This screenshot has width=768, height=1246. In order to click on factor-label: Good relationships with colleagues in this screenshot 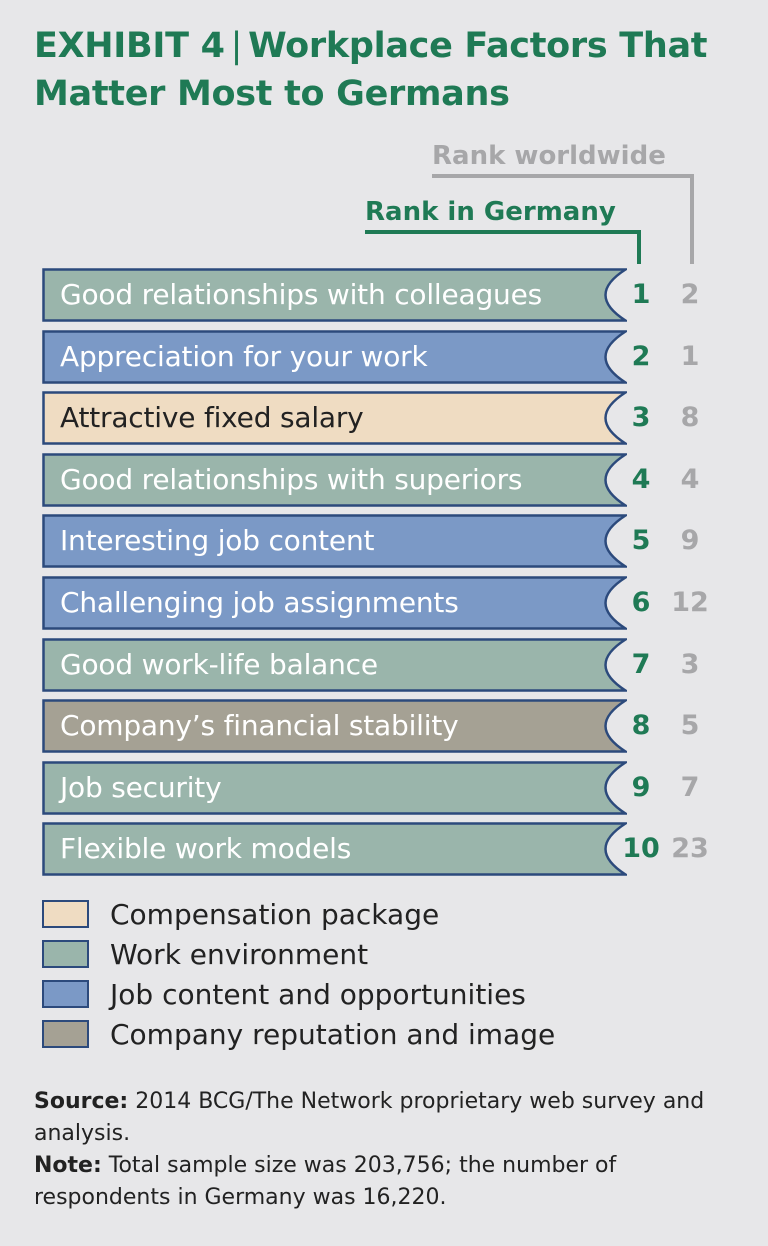, I will do `click(301, 294)`.